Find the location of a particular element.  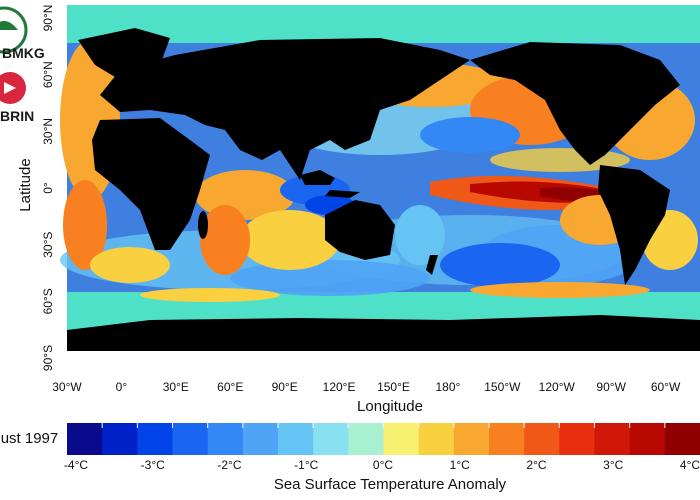

colorbar-tick-labels: -4°C -3°C -2°C -1°C 0°C 1°C 2°C 3°C 4°C is located at coordinates (382, 465).